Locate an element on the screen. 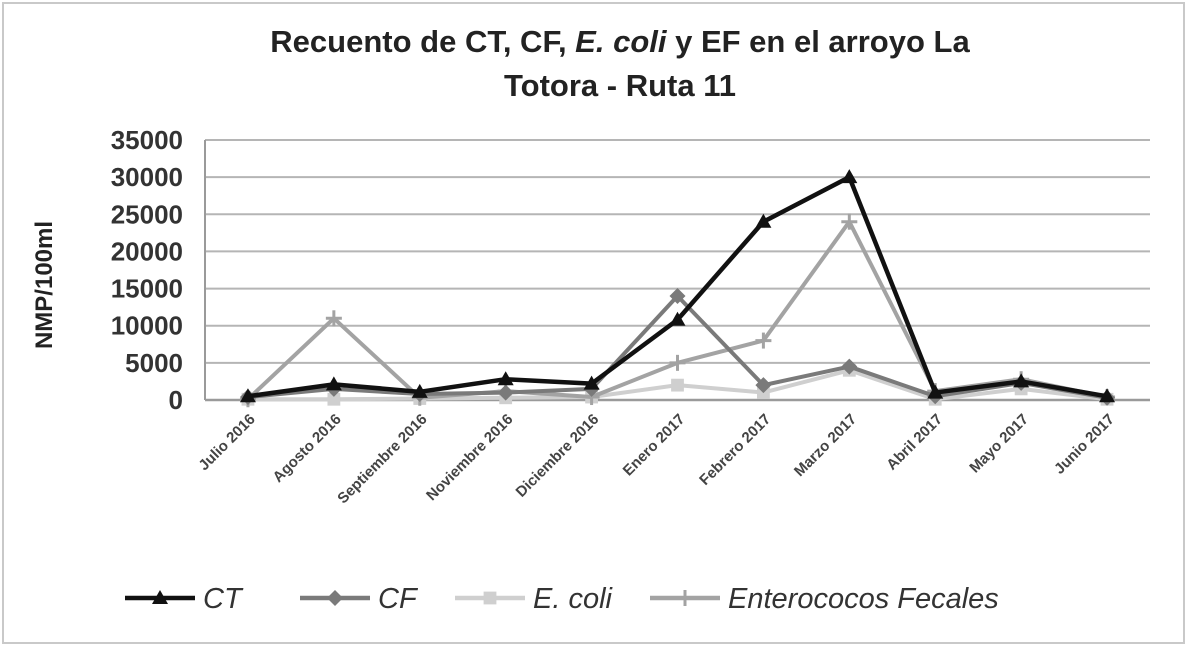  chart-title-line2: Totora - Ruta 11 is located at coordinates (620, 85).